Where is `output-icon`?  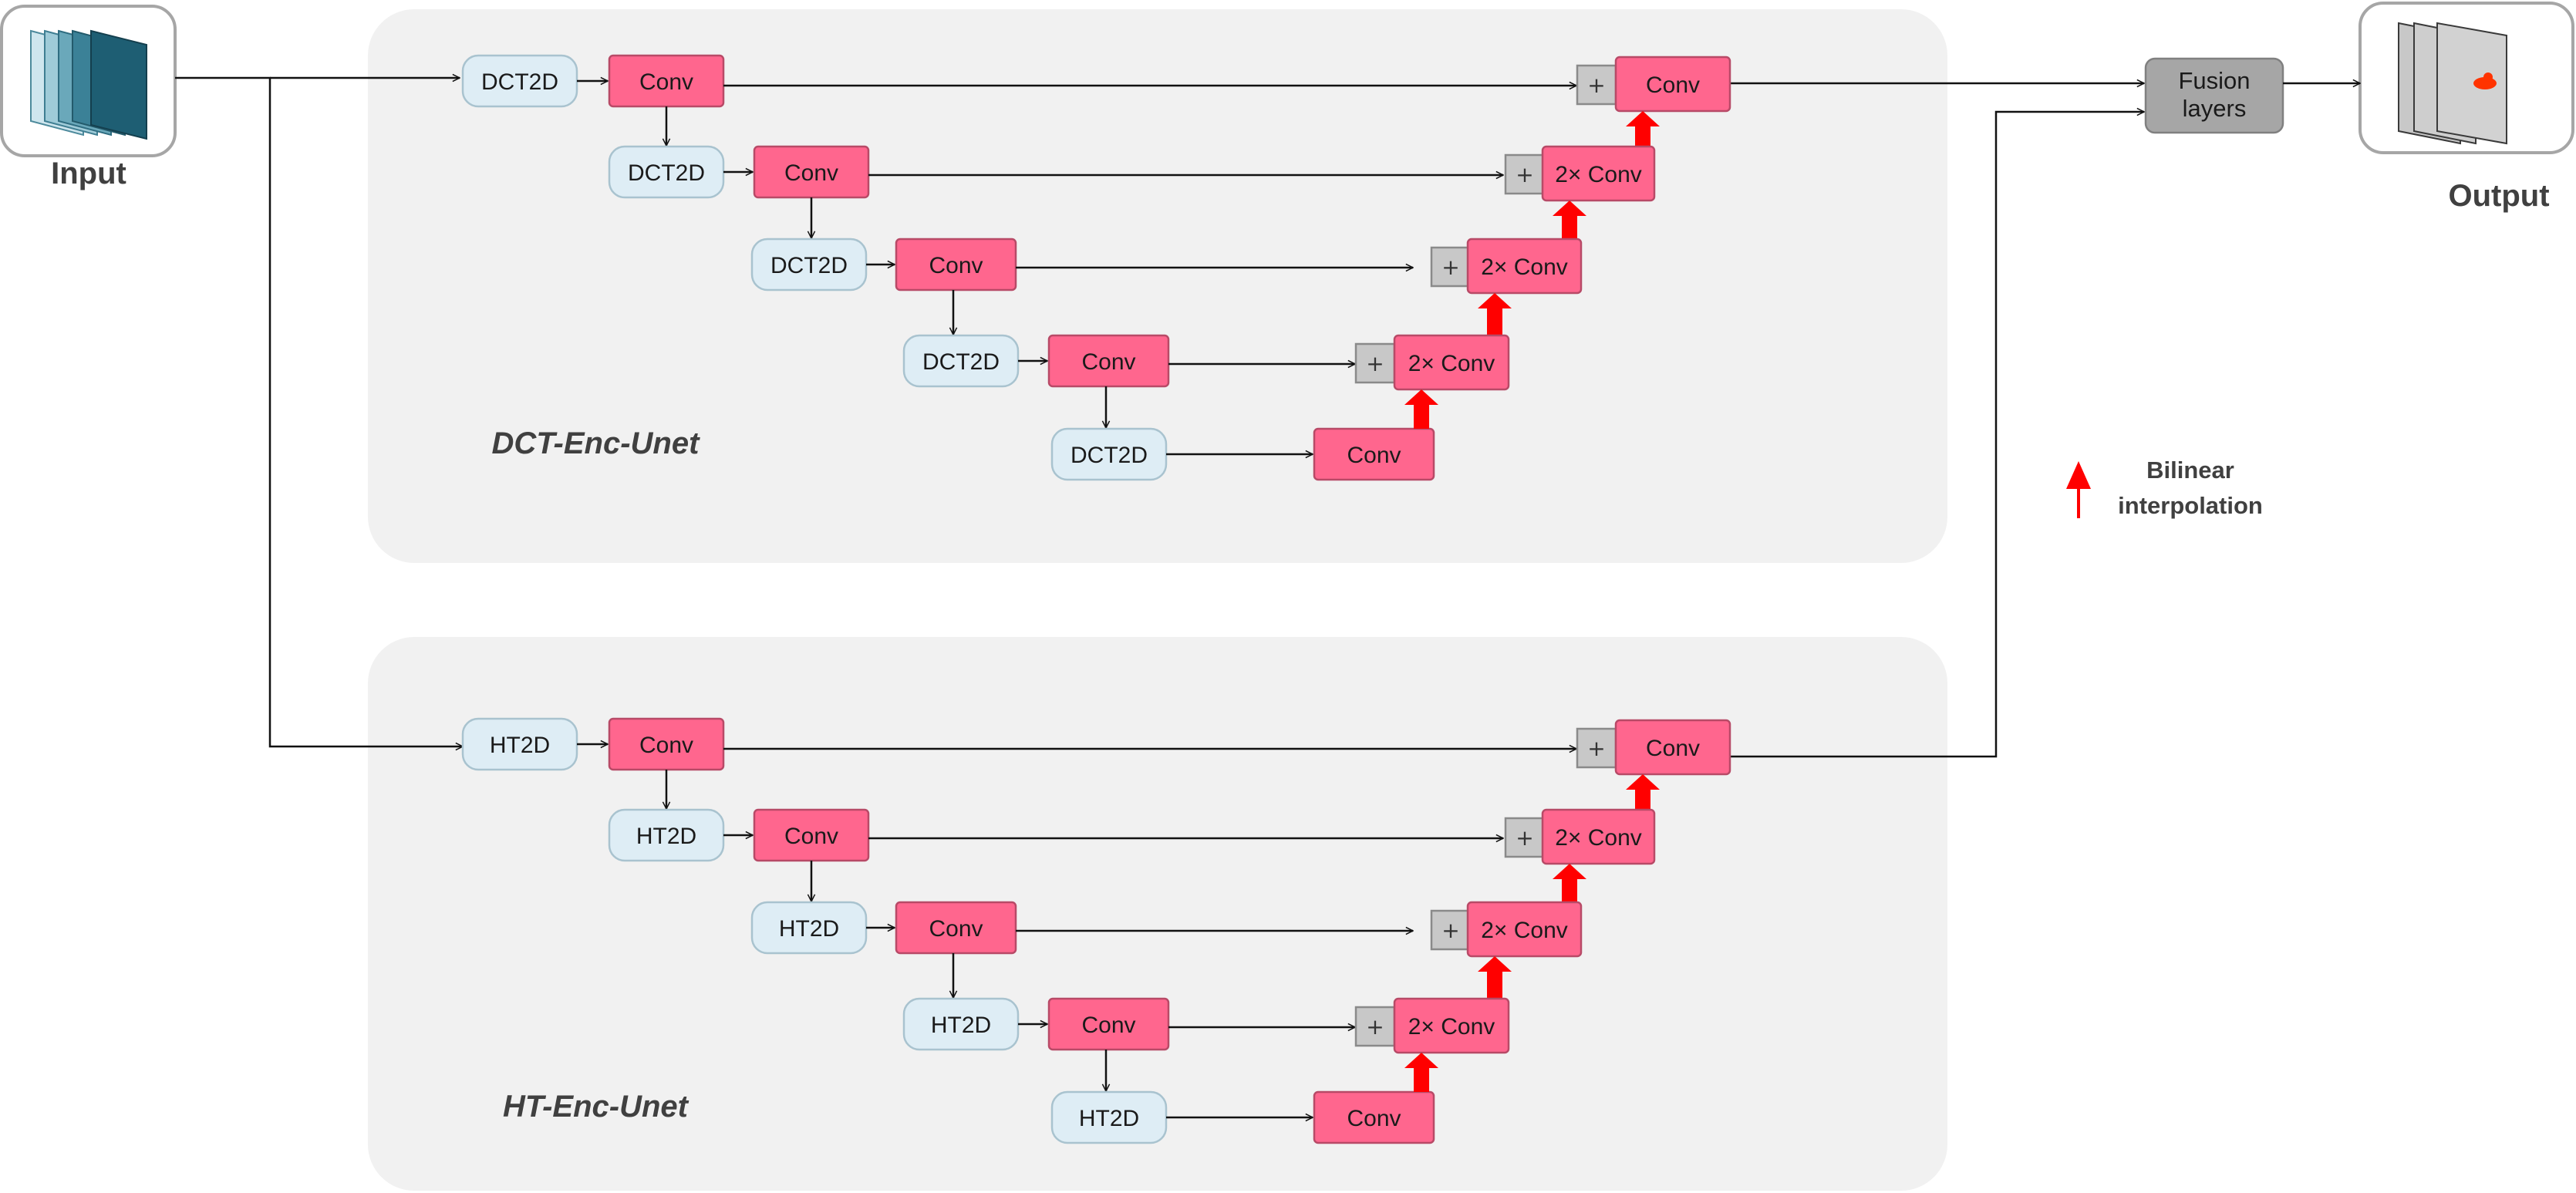 output-icon is located at coordinates (2466, 78).